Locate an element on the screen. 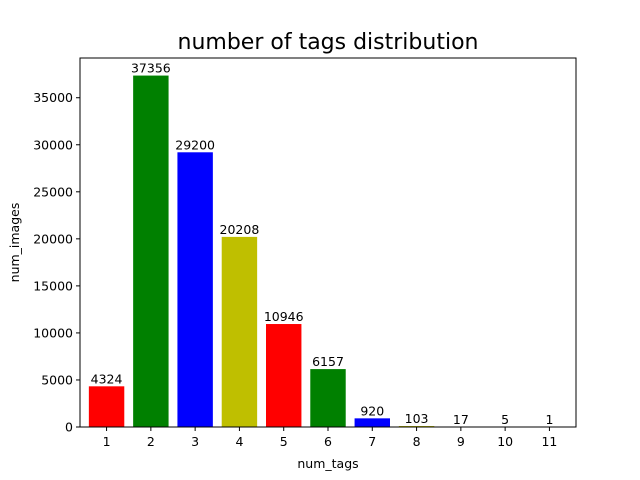 Image resolution: width=640 pixels, height=480 pixels. data-label-1: 4324 is located at coordinates (107, 378).